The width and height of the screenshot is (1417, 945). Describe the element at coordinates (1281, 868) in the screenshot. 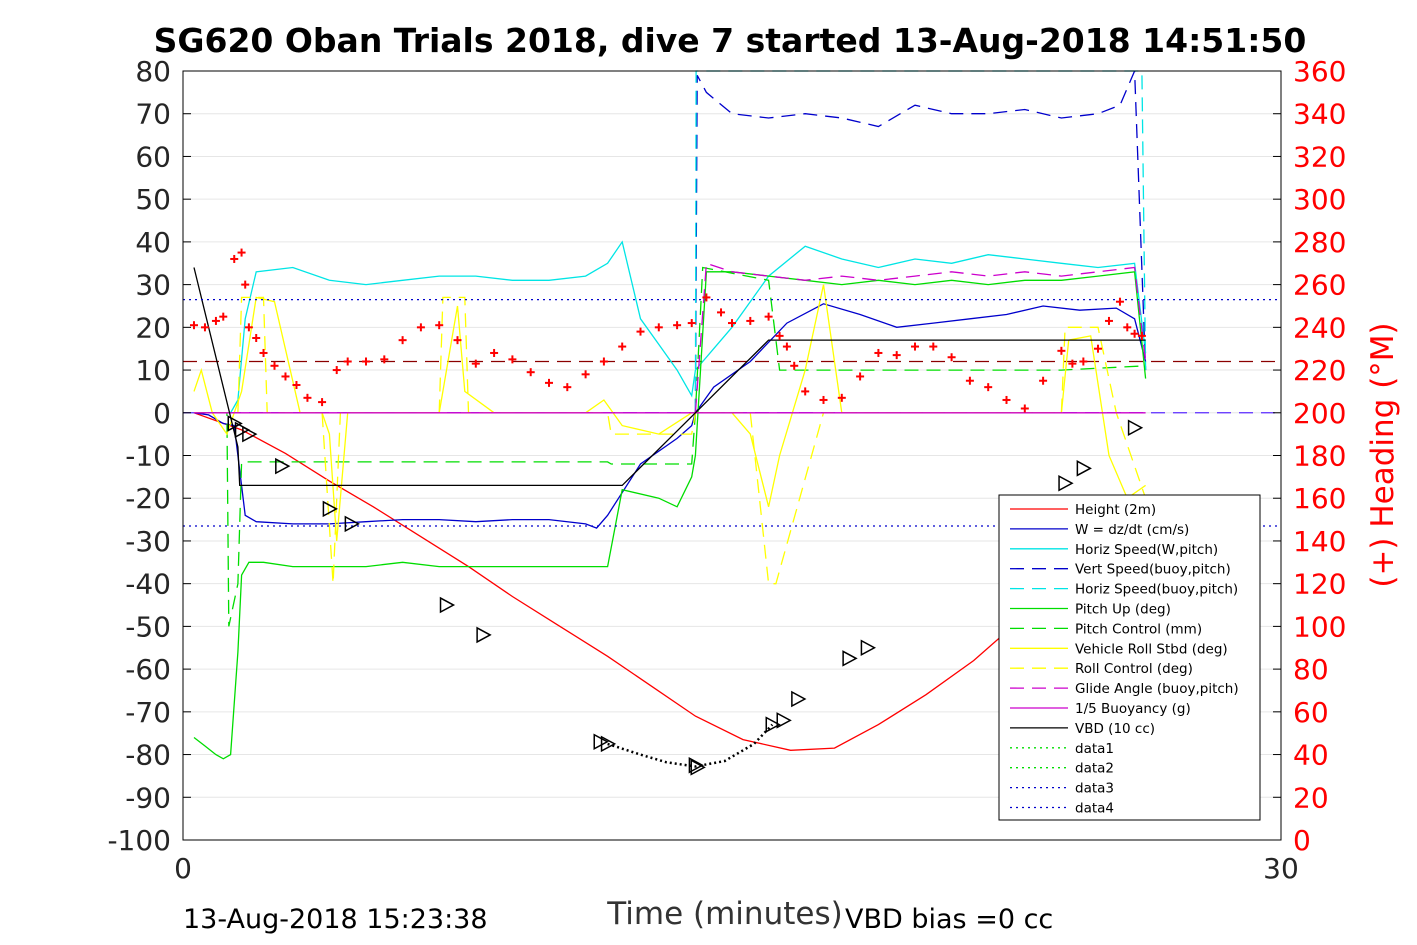

I see `x-tick-label: 30` at that location.